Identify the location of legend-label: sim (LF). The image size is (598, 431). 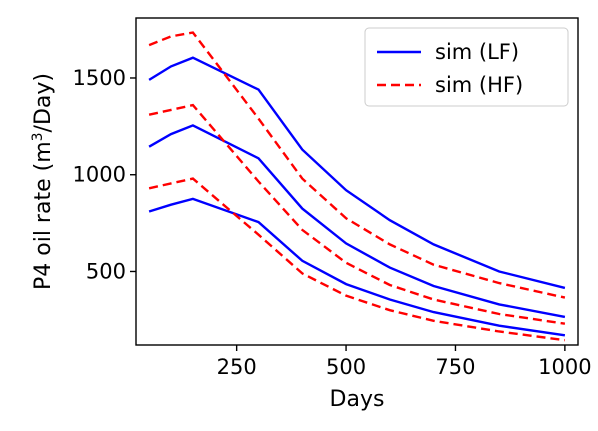
(477, 52).